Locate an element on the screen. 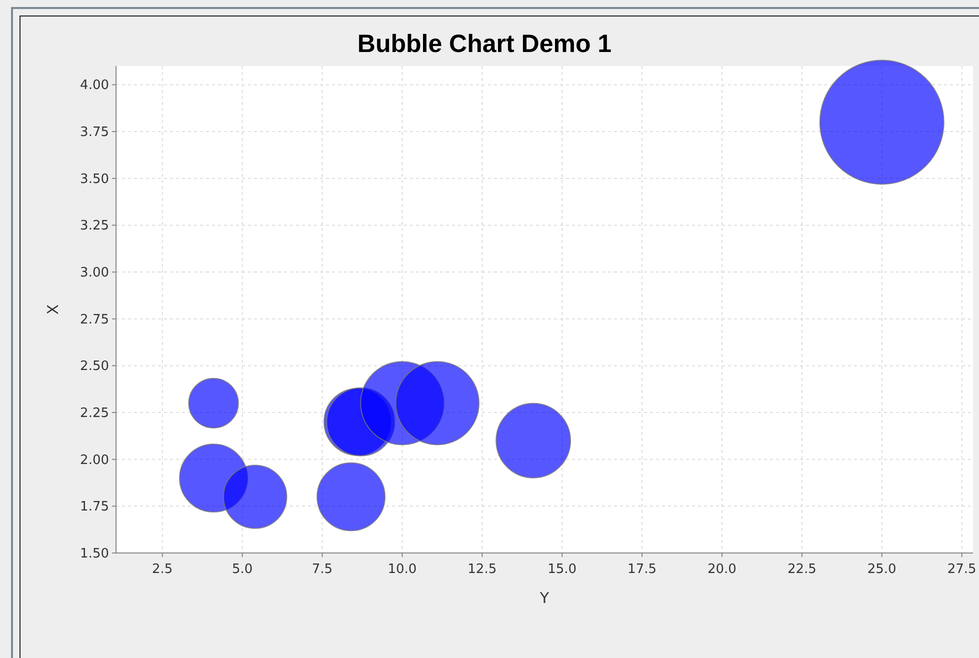 This screenshot has width=979, height=658. y-tick-label: 2.00 is located at coordinates (94, 460).